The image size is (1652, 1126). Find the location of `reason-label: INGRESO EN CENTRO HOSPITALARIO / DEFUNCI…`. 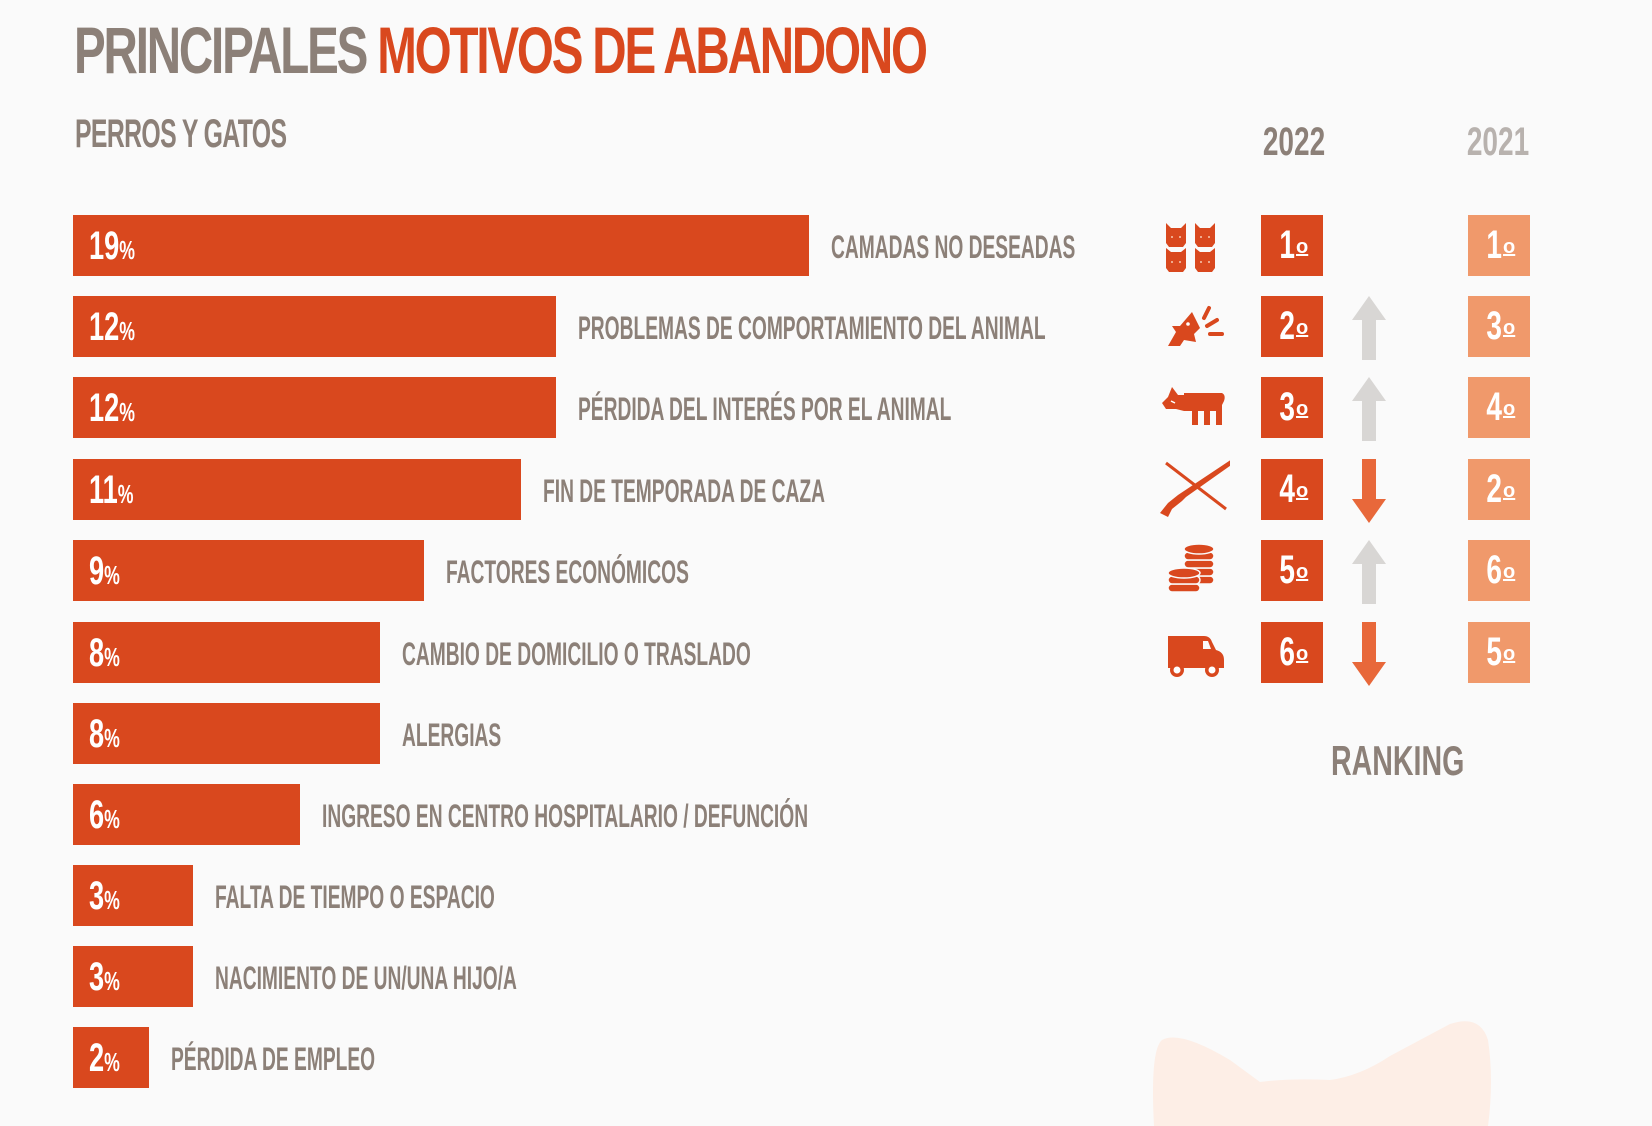

reason-label: INGRESO EN CENTRO HOSPITALARIO / DEFUNCI… is located at coordinates (565, 816).